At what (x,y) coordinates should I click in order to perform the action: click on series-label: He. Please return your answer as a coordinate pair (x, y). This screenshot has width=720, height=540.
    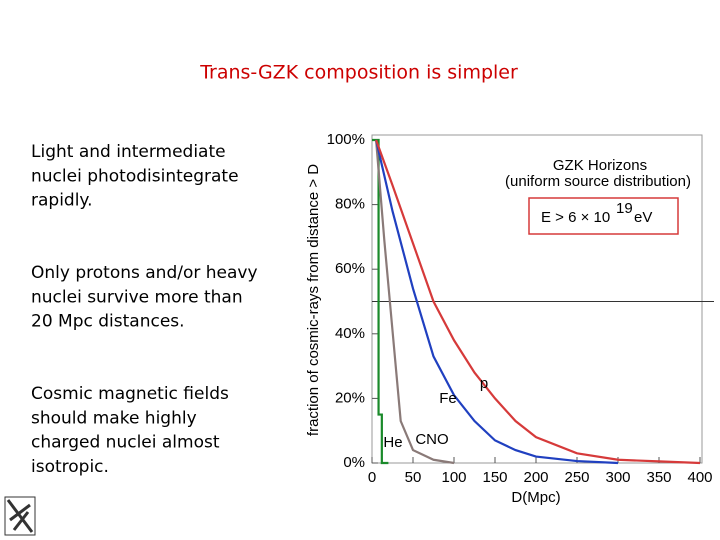
    Looking at the image, I should click on (392, 442).